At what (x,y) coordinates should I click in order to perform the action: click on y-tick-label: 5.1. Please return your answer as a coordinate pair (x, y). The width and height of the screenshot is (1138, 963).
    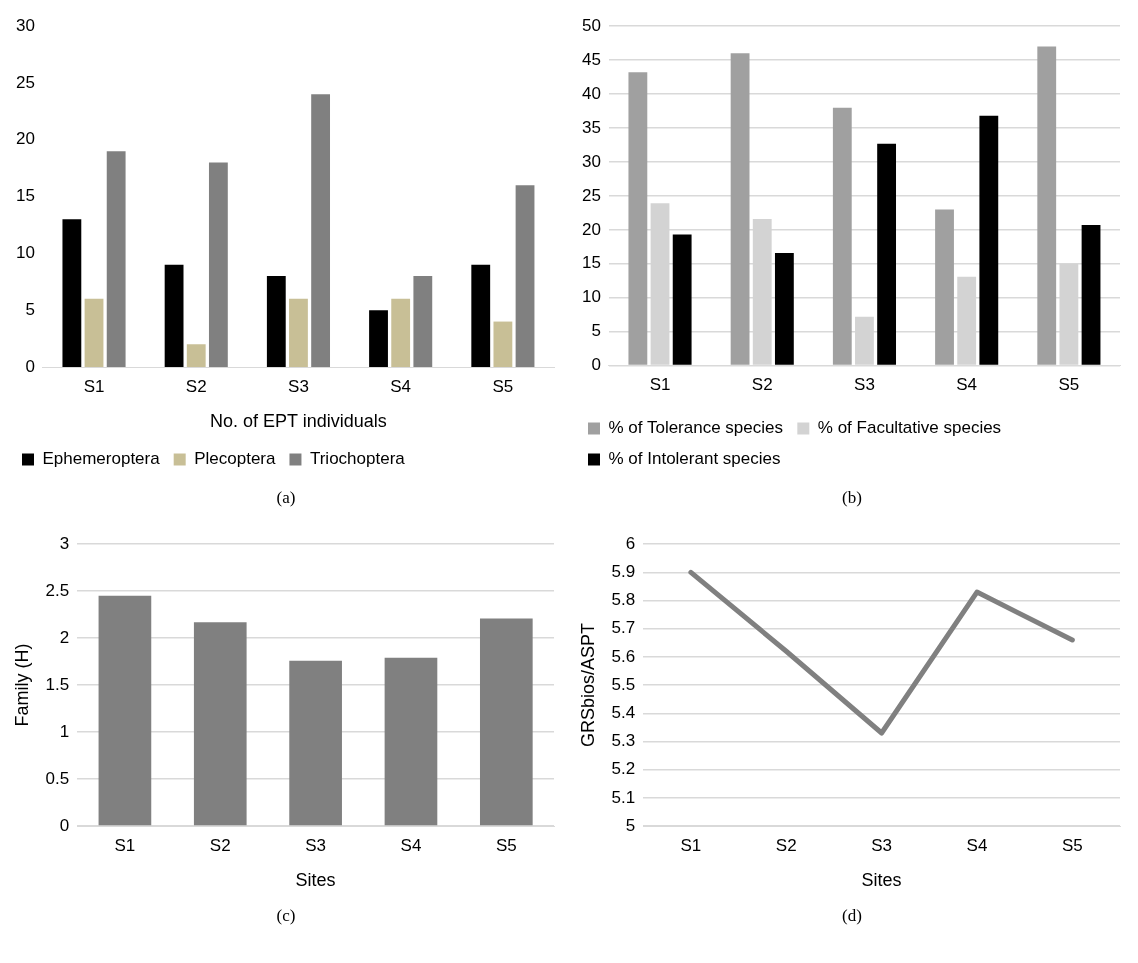
    Looking at the image, I should click on (623, 797).